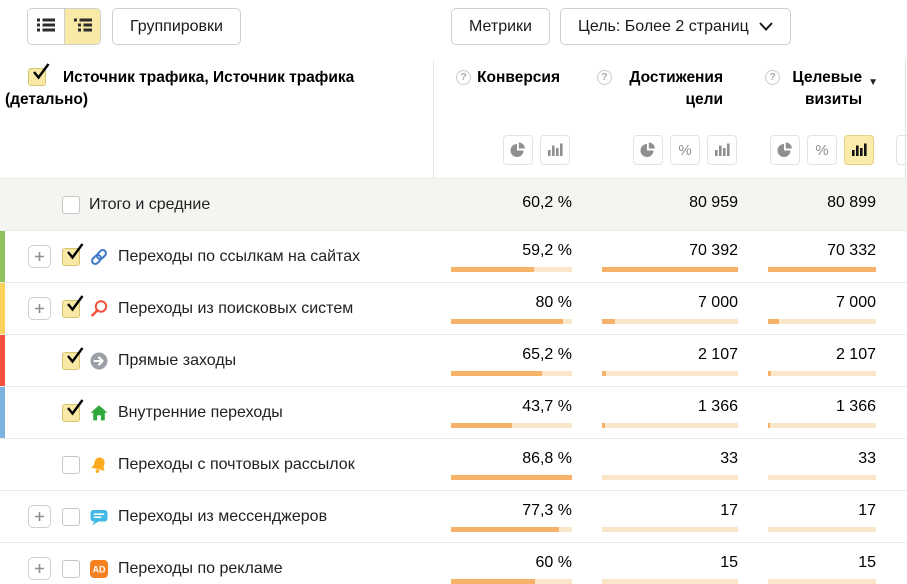  What do you see at coordinates (136, 204) in the screenshot?
I see `row-main: Итого и средние` at bounding box center [136, 204].